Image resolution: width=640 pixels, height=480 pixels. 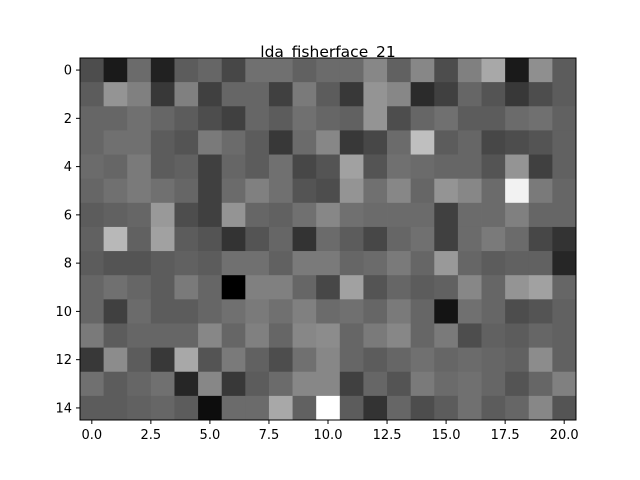 I want to click on y-axis: 0 2 4 6 8 10 12 14, so click(x=67, y=240).